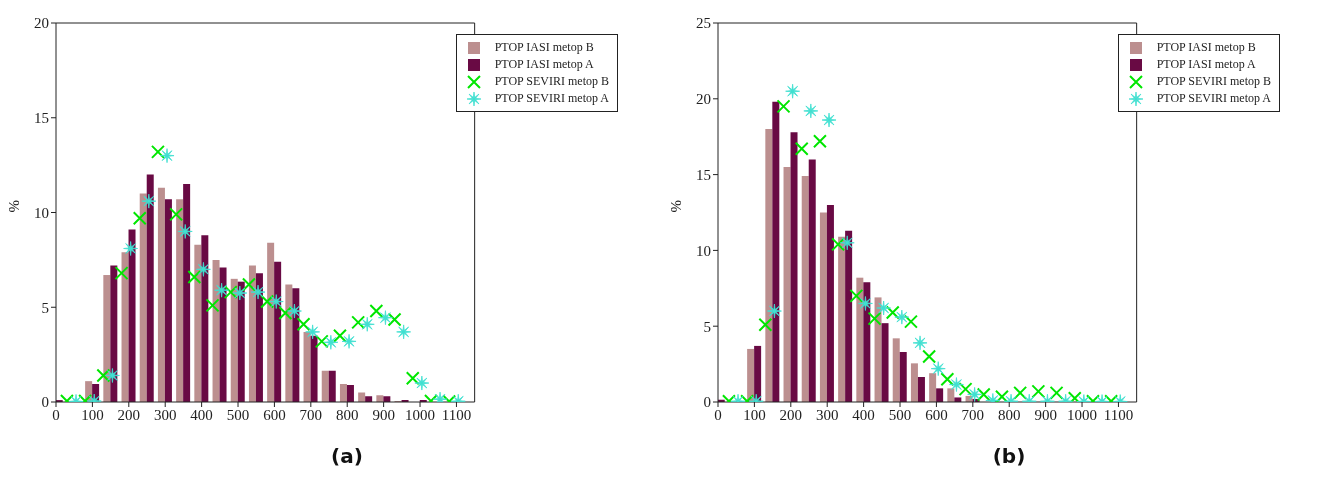 This screenshot has height=481, width=1324. I want to click on y-tick-label: 25, so click(703, 23).